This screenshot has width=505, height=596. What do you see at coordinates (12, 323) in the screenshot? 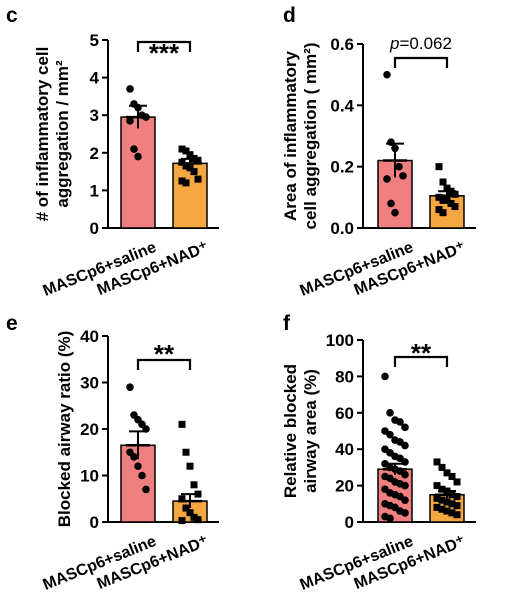
I see `panel-letter: e` at bounding box center [12, 323].